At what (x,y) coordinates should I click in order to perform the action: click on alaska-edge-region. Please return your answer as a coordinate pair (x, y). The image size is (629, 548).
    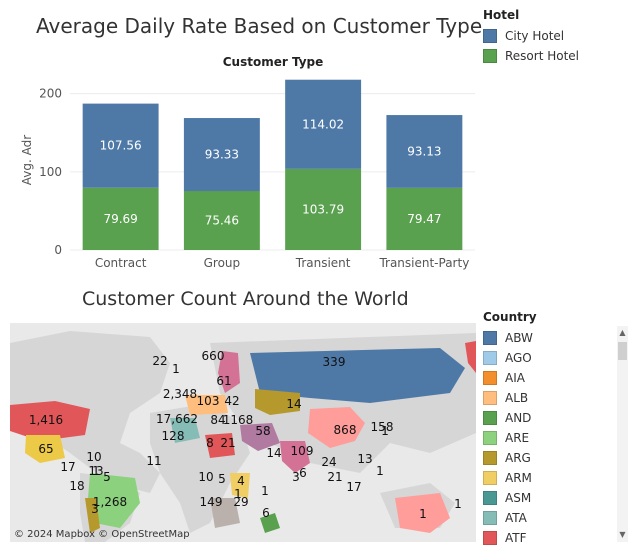
    Looking at the image, I should click on (470, 357).